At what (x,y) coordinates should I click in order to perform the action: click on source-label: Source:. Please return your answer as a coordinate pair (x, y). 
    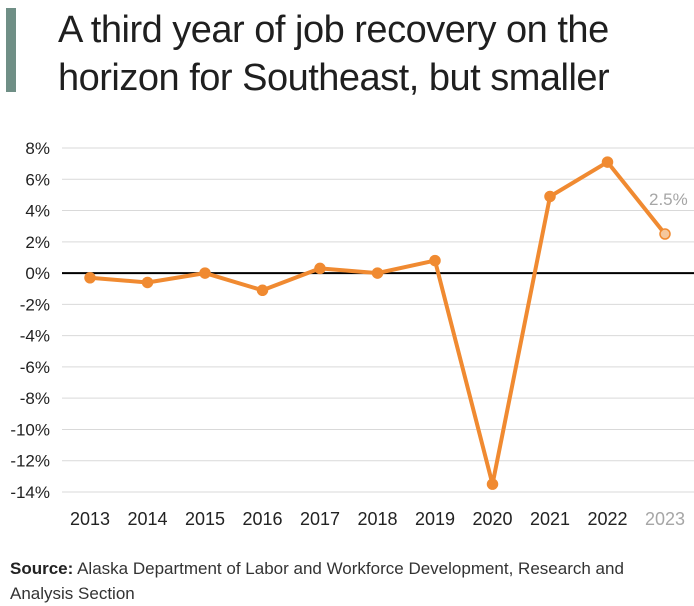
    Looking at the image, I should click on (42, 568).